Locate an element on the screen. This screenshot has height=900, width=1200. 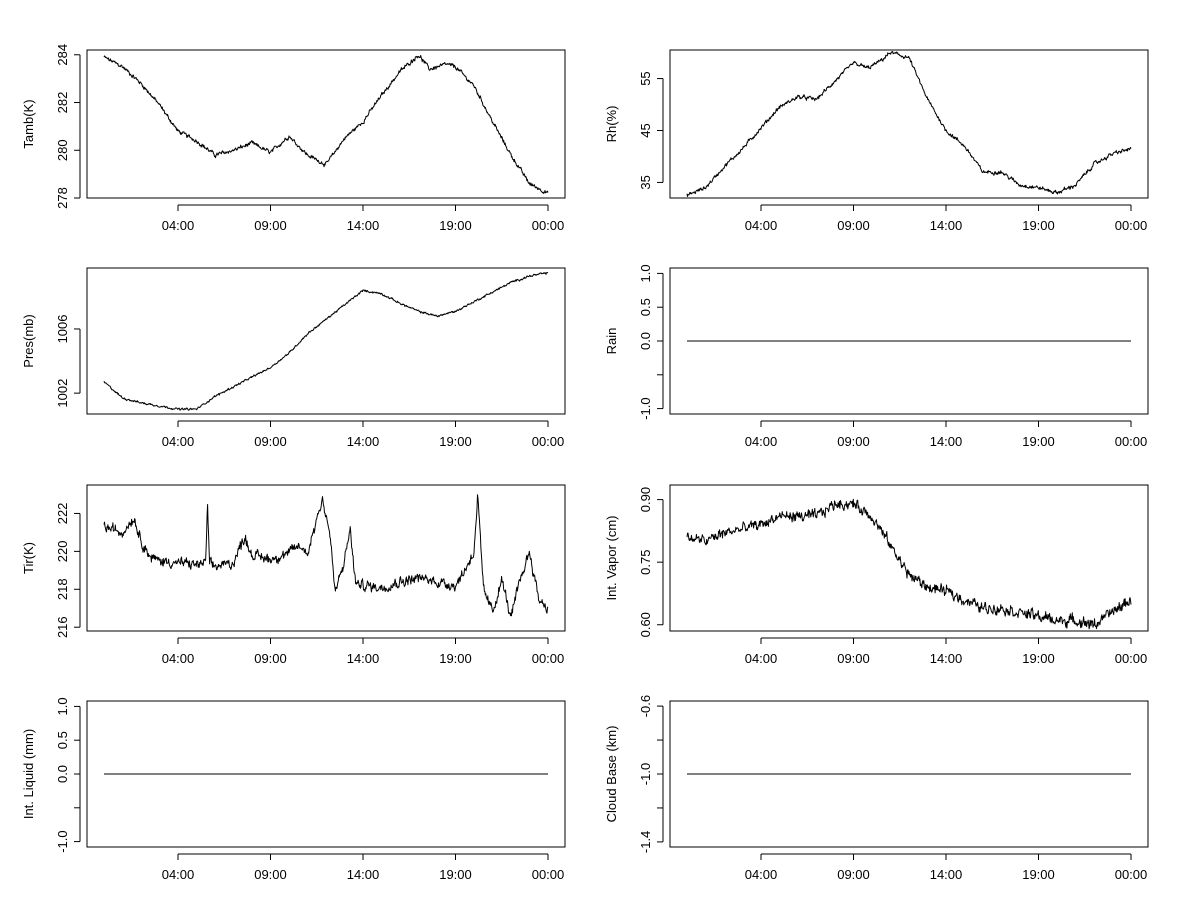
y-tick-label: 216 is located at coordinates (62, 627).